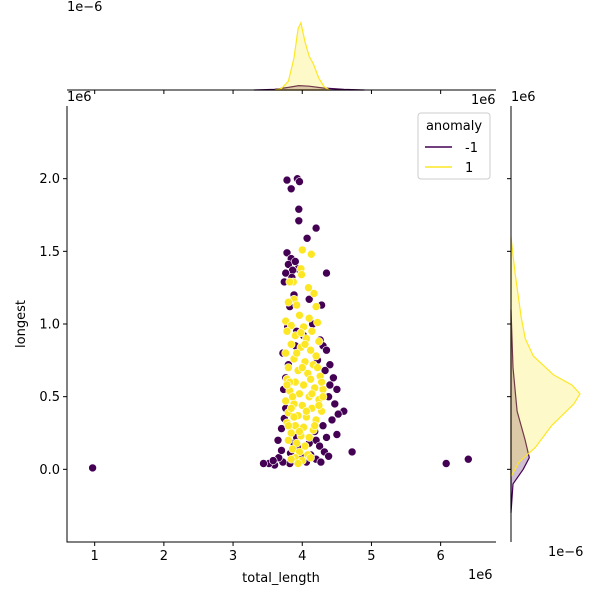 The image size is (600, 600). I want to click on x-tick-label: 2, so click(164, 556).